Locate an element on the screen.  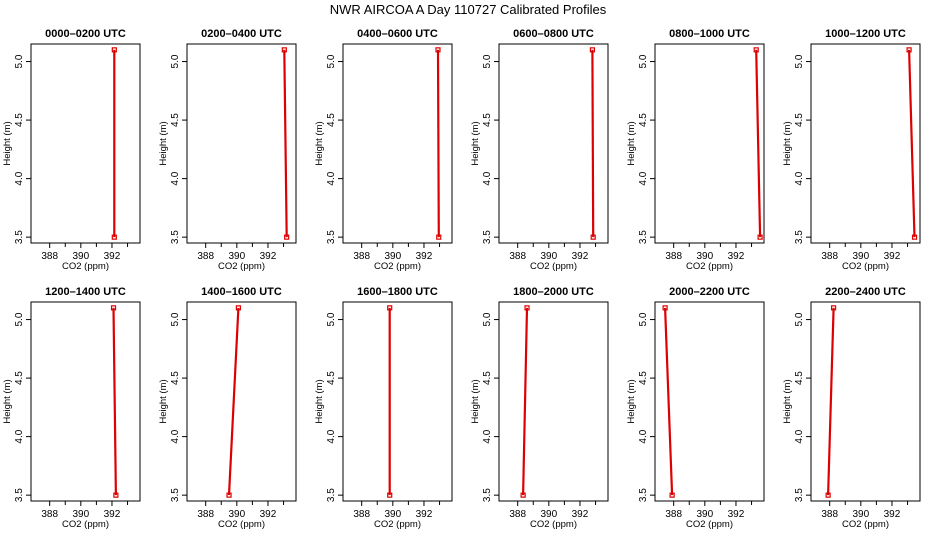
panel-title: 2200–2400 UTC is located at coordinates (865, 292).